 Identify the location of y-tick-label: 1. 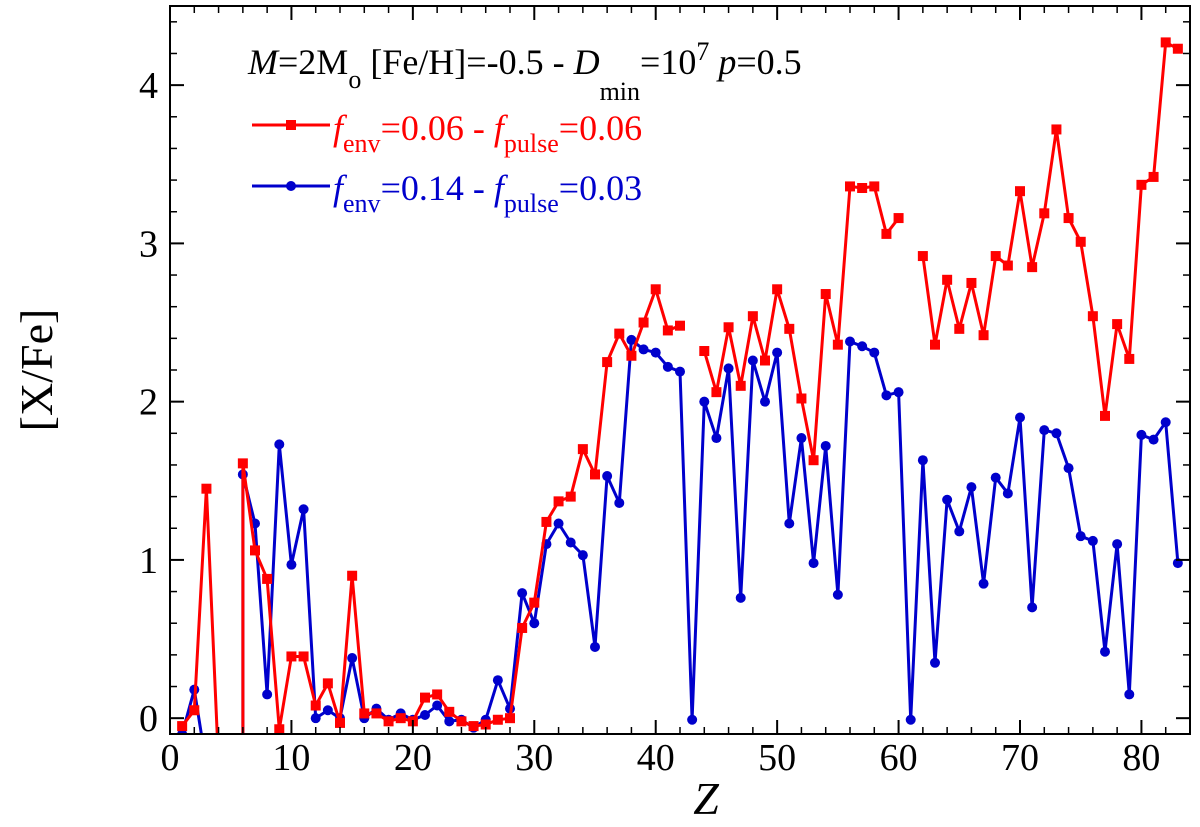
(148, 561).